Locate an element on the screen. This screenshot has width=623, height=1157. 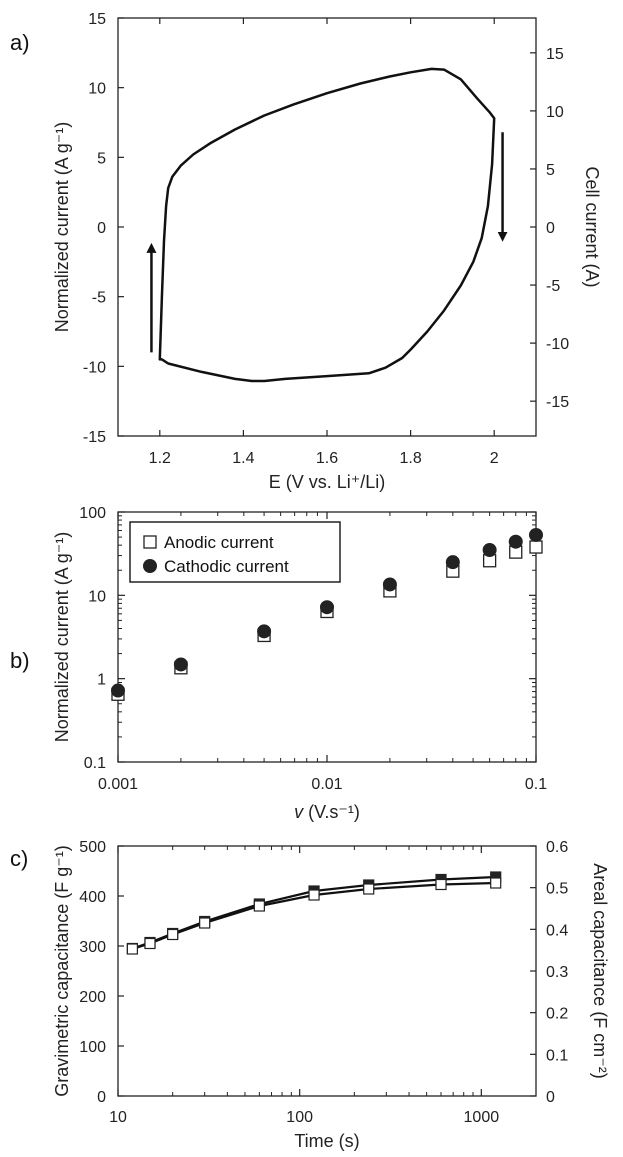
anodic-point is located at coordinates (536, 547).